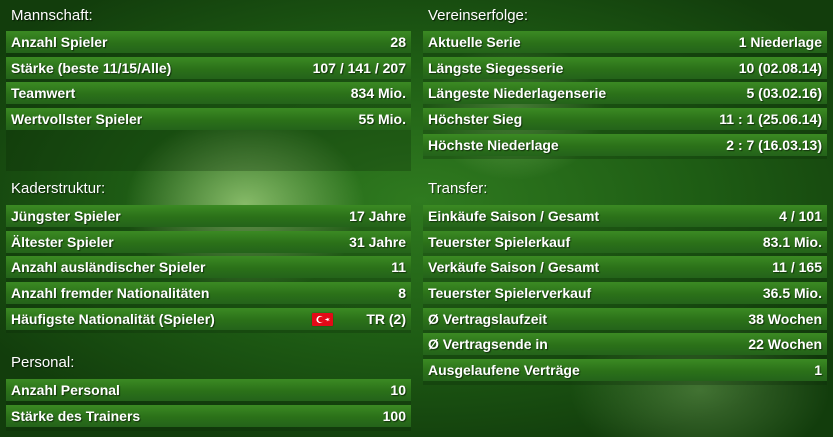 Image resolution: width=833 pixels, height=437 pixels. I want to click on row-label: Ausgelaufene Verträge, so click(504, 370).